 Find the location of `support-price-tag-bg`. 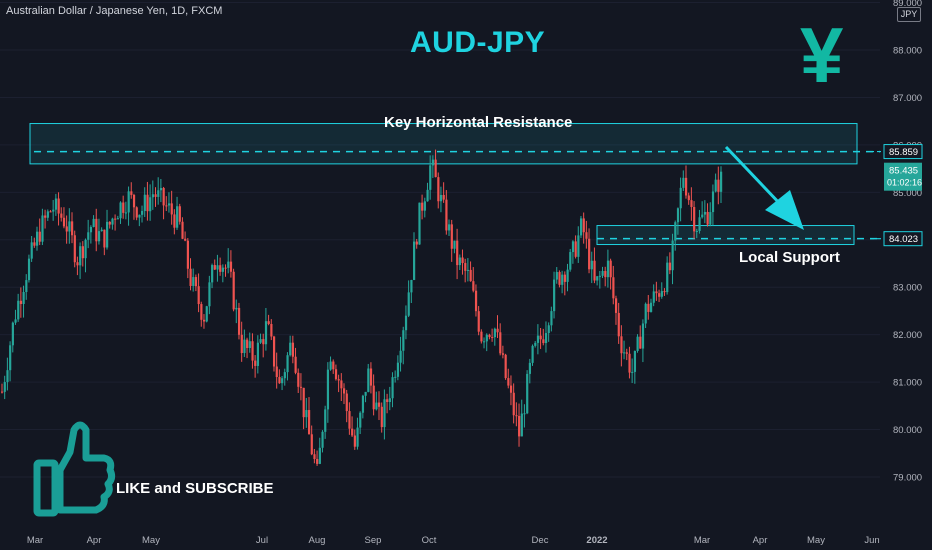

support-price-tag-bg is located at coordinates (903, 239).